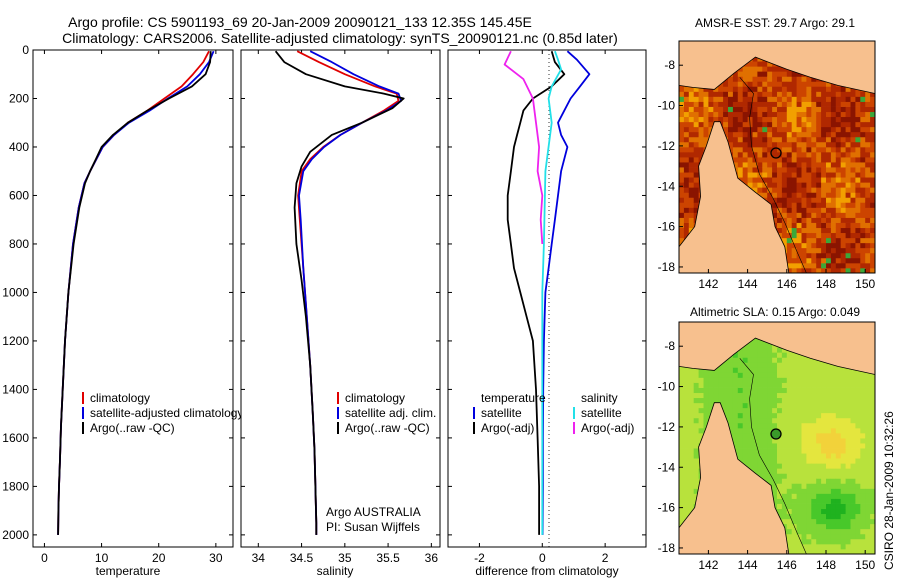 This screenshot has height=580, width=900. Describe the element at coordinates (773, 456) in the screenshot. I see `depth-contour` at that location.